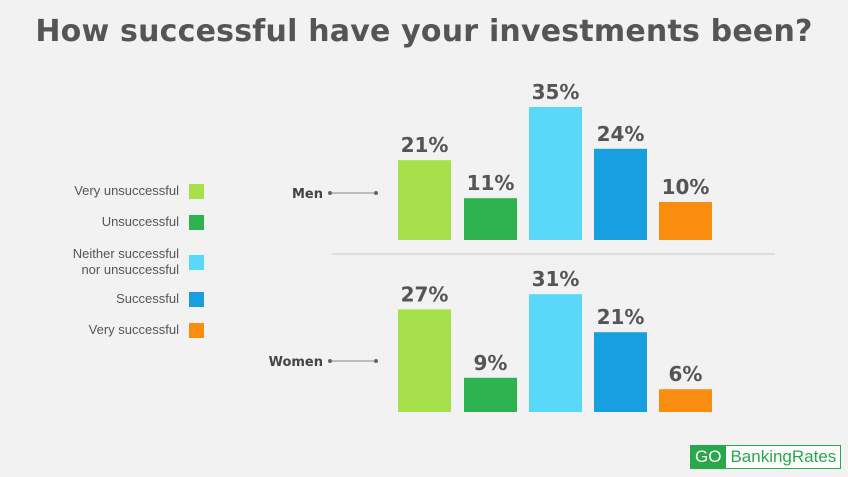 The height and width of the screenshot is (477, 848). Describe the element at coordinates (556, 92) in the screenshot. I see `data-label: 35%` at that location.